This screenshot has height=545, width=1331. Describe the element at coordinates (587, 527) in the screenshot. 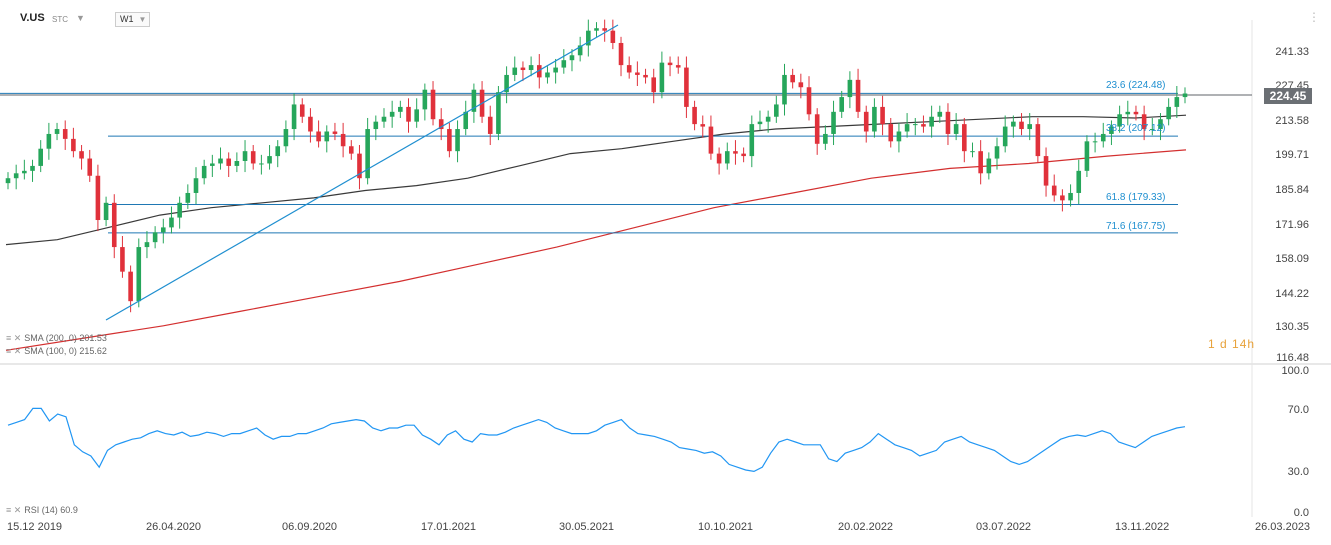

I see `date-tick: 30.05.2021` at that location.